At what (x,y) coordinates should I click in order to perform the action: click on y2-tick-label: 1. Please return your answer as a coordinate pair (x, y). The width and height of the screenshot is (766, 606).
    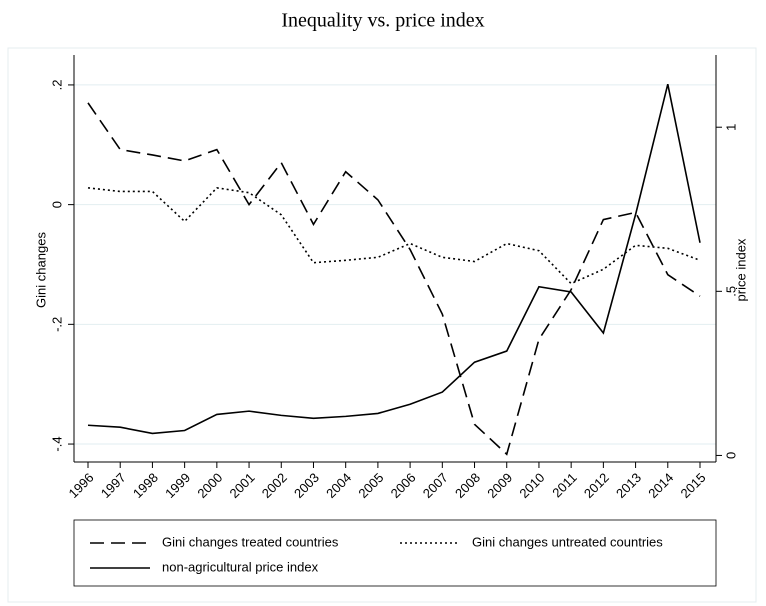
    Looking at the image, I should click on (730, 127).